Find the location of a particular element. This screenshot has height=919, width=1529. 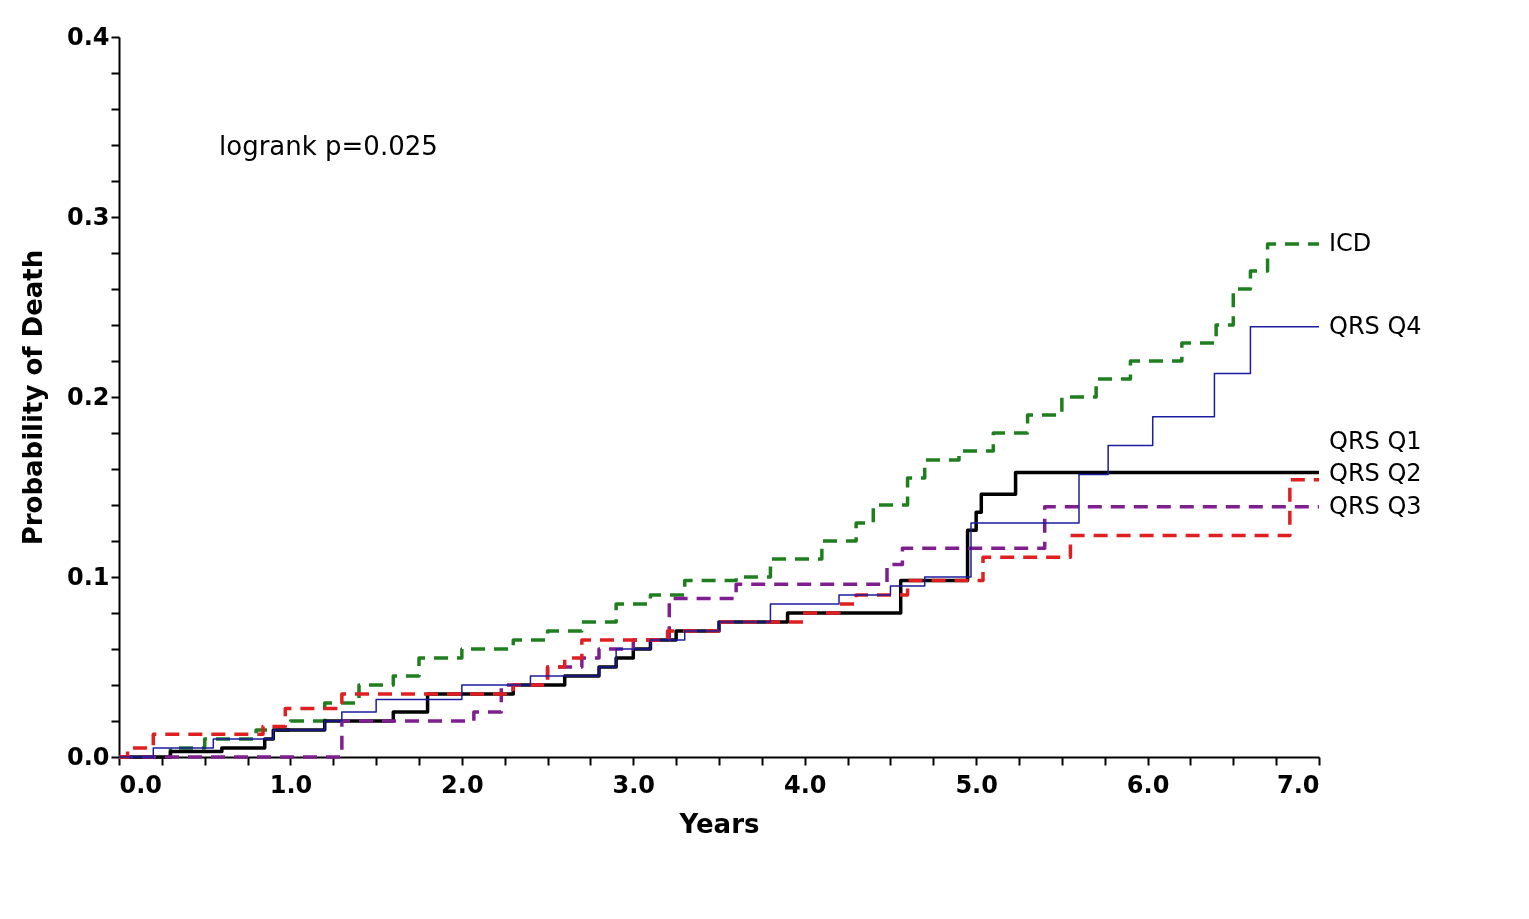

x-tick-label: 5.0 is located at coordinates (976, 784).